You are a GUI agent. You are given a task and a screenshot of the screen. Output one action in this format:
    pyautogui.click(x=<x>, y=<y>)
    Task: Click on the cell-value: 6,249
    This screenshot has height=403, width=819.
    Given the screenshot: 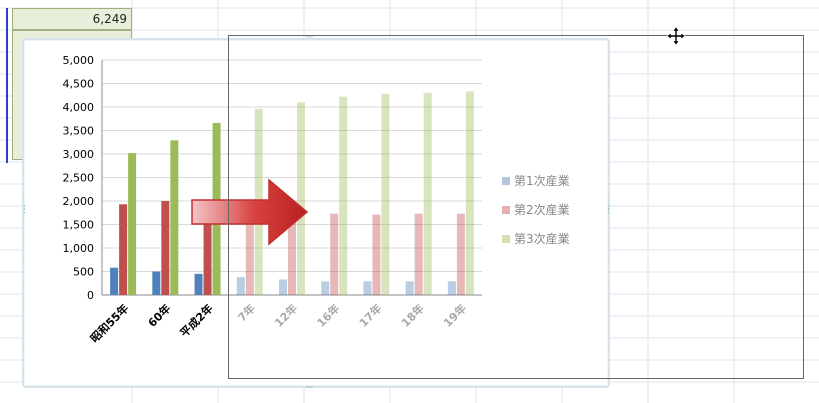 What is the action you would take?
    pyautogui.click(x=109, y=19)
    